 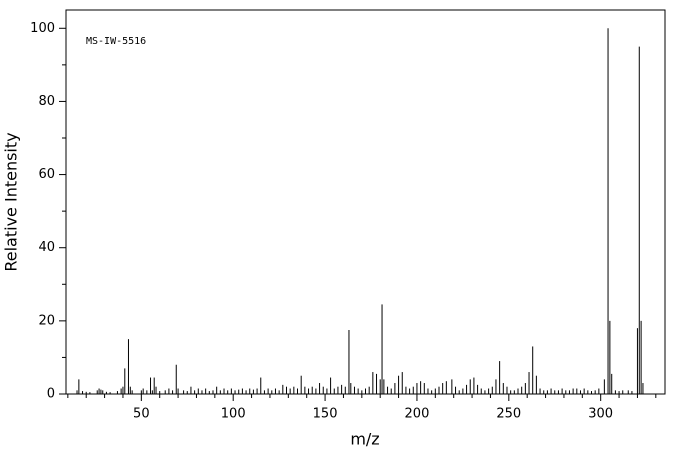 I want to click on annotation: MS-IW-5516, so click(x=116, y=41).